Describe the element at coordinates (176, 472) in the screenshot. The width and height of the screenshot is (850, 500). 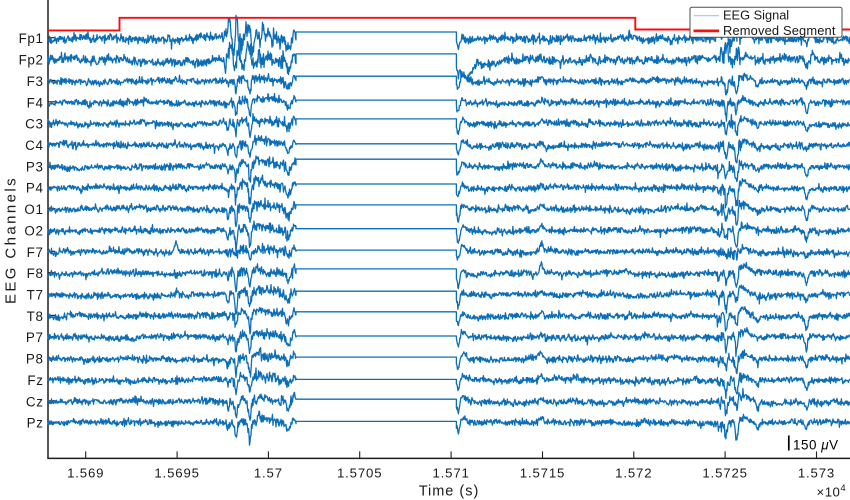
I see `svg-text: 1.5695` at that location.